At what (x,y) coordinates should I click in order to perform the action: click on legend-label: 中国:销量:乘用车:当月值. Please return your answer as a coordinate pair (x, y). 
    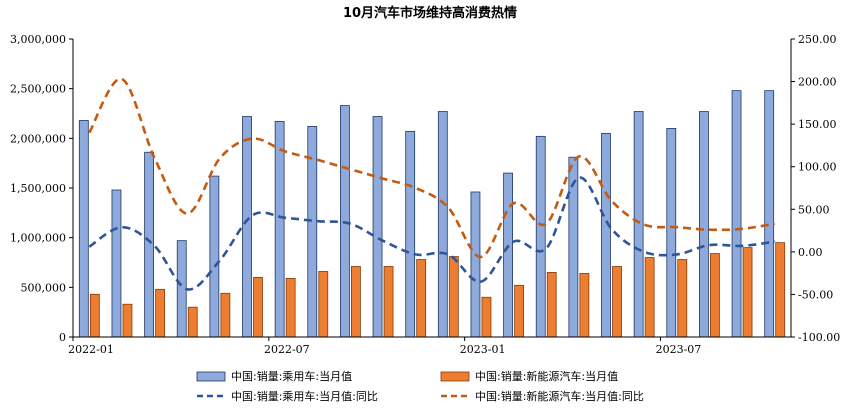
    Looking at the image, I should click on (291, 376).